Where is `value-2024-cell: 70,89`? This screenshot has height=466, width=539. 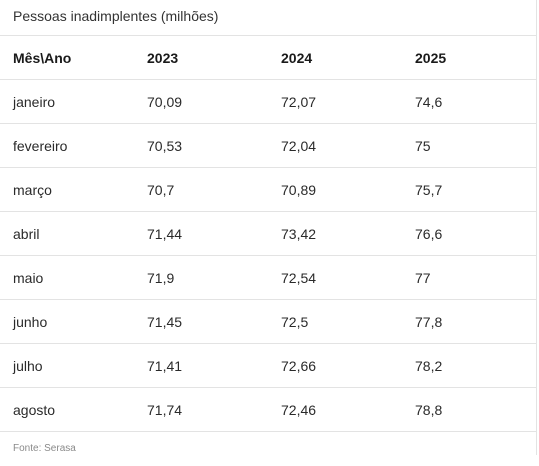
value-2024-cell: 70,89 is located at coordinates (335, 189).